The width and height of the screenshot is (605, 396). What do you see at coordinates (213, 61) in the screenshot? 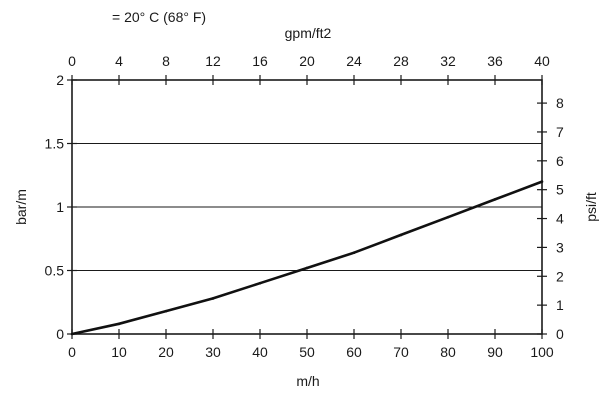
I see `top-tick-label: 12` at bounding box center [213, 61].